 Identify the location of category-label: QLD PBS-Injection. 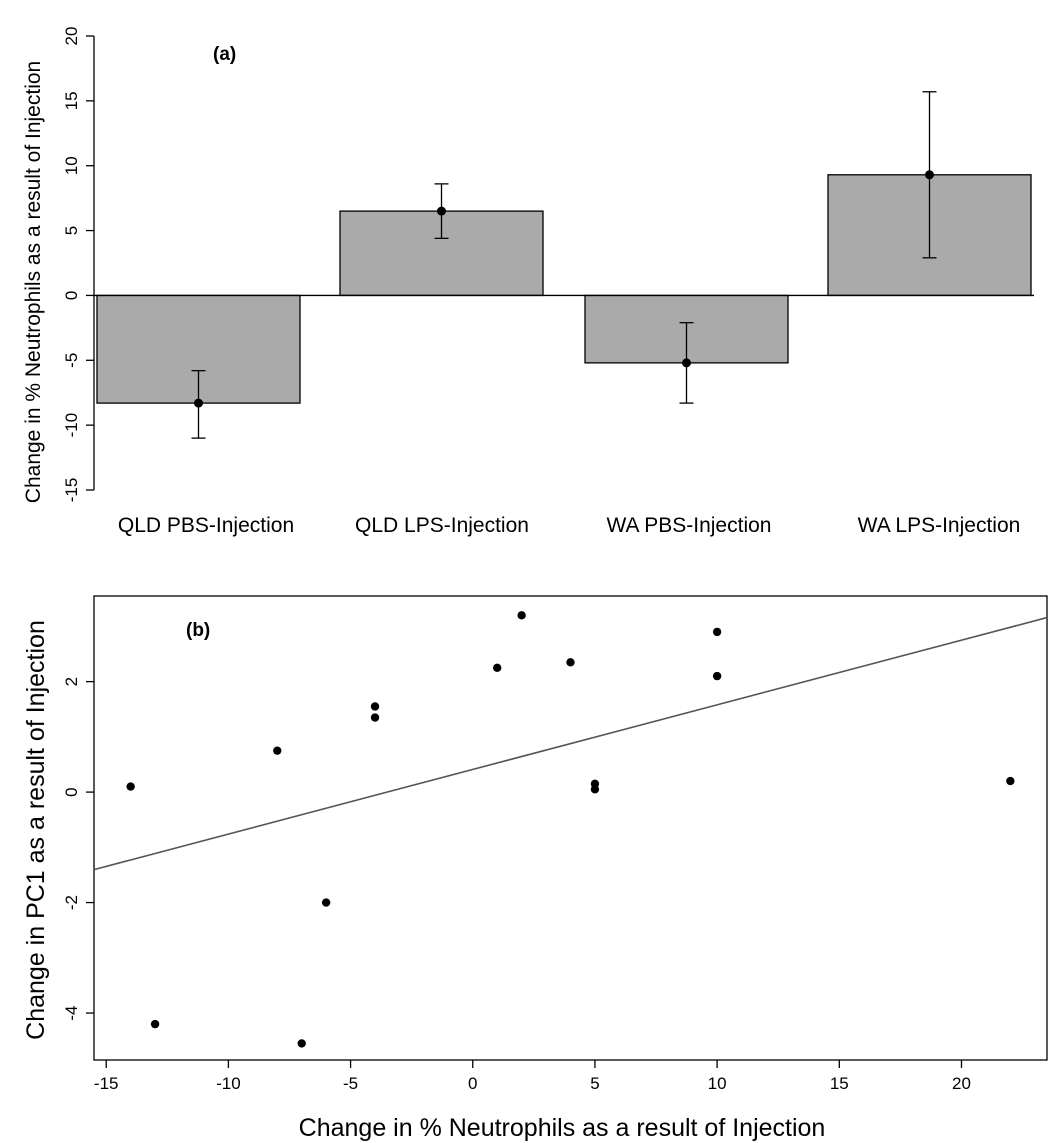
(206, 525).